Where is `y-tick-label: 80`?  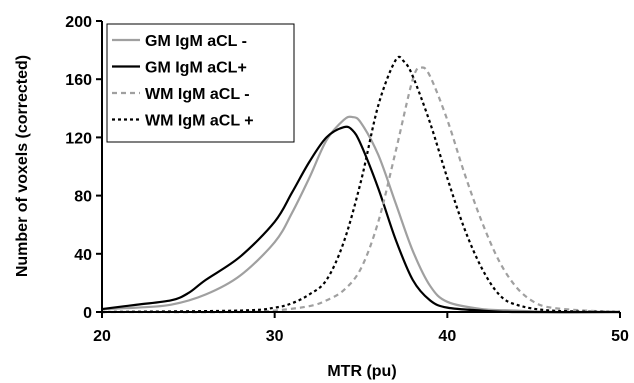 y-tick-label: 80 is located at coordinates (83, 197).